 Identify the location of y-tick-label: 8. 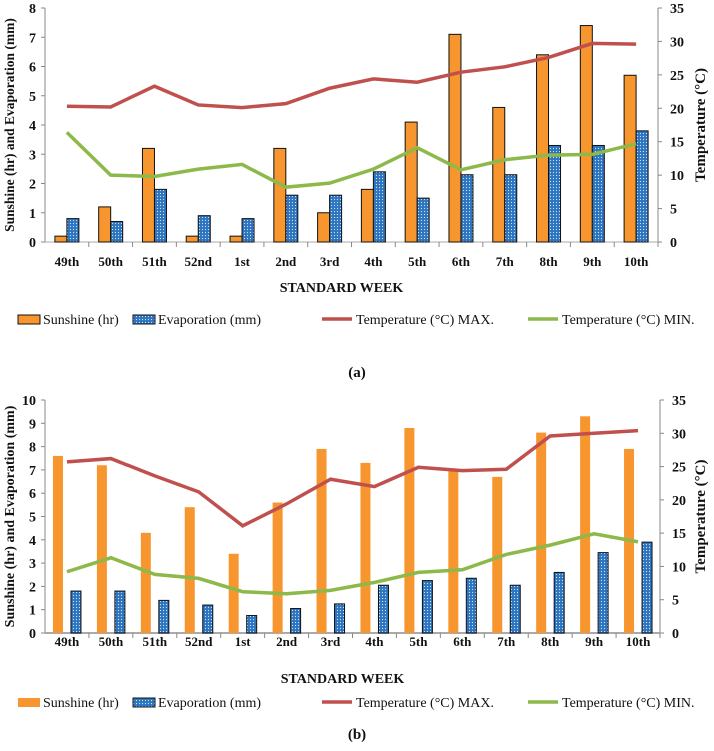
(32, 9).